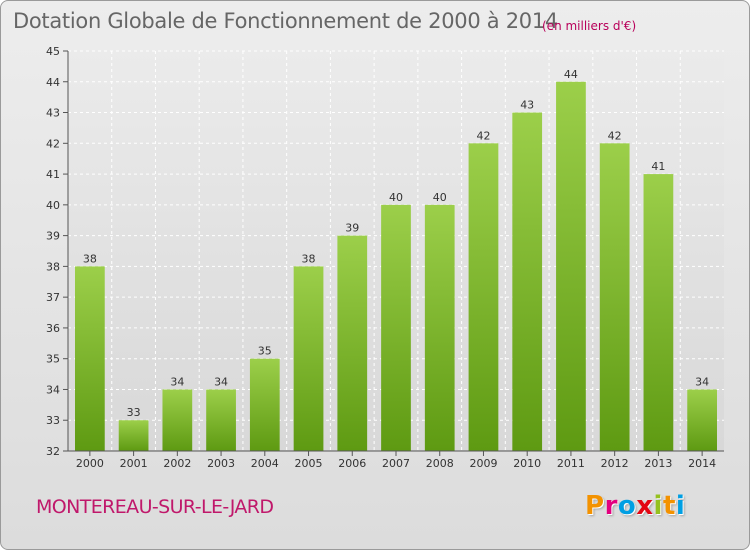  I want to click on y-tick-label: 34, so click(53, 389).